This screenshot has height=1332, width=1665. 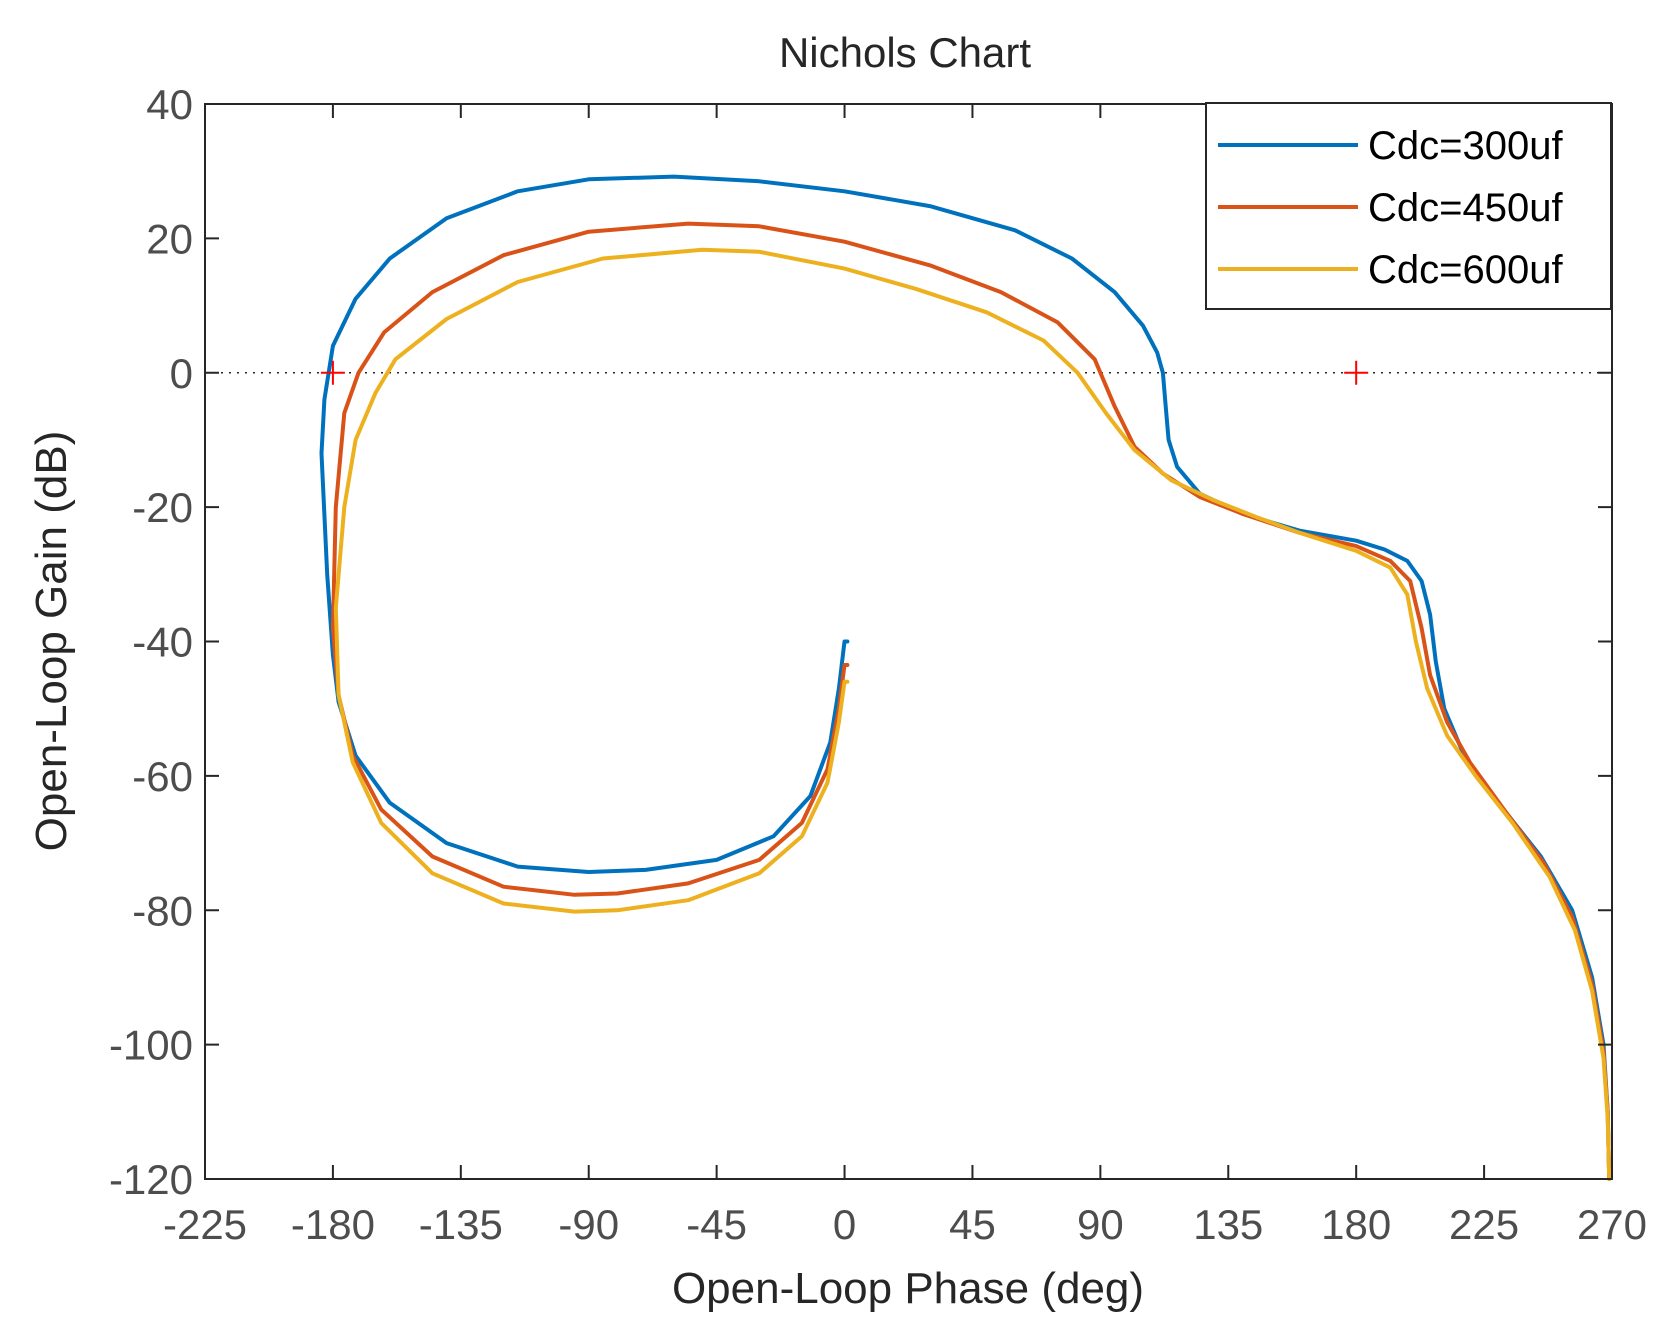 What do you see at coordinates (162, 642) in the screenshot?
I see `y-tick-label: -40` at bounding box center [162, 642].